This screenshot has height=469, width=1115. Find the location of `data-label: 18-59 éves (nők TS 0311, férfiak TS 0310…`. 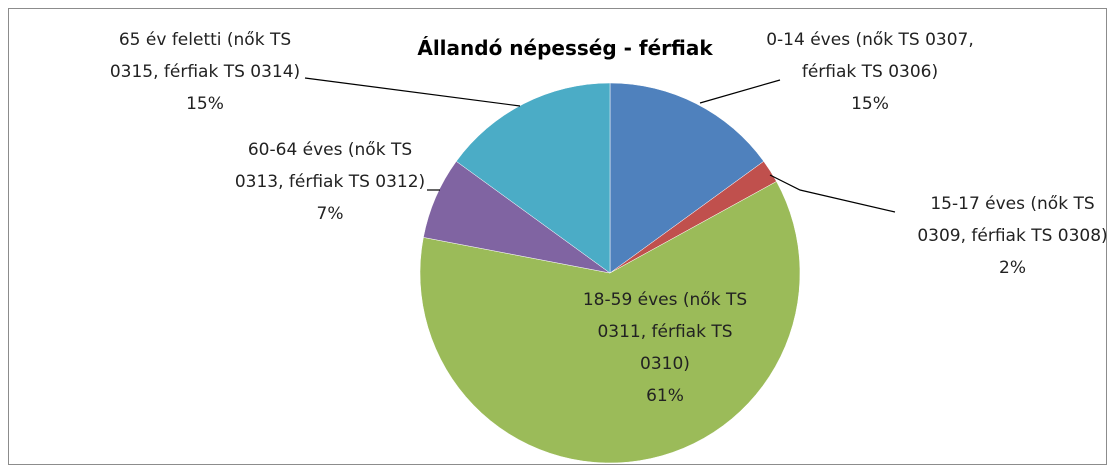

data-label: 18-59 éves (nők TS 0311, férfiak TS 0310… is located at coordinates (665, 348).